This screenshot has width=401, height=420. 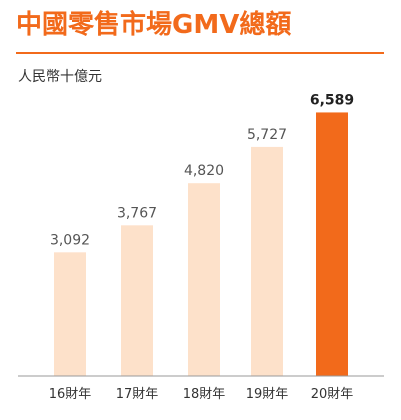 I want to click on bar-value-label-5: 6,589, so click(x=332, y=100).